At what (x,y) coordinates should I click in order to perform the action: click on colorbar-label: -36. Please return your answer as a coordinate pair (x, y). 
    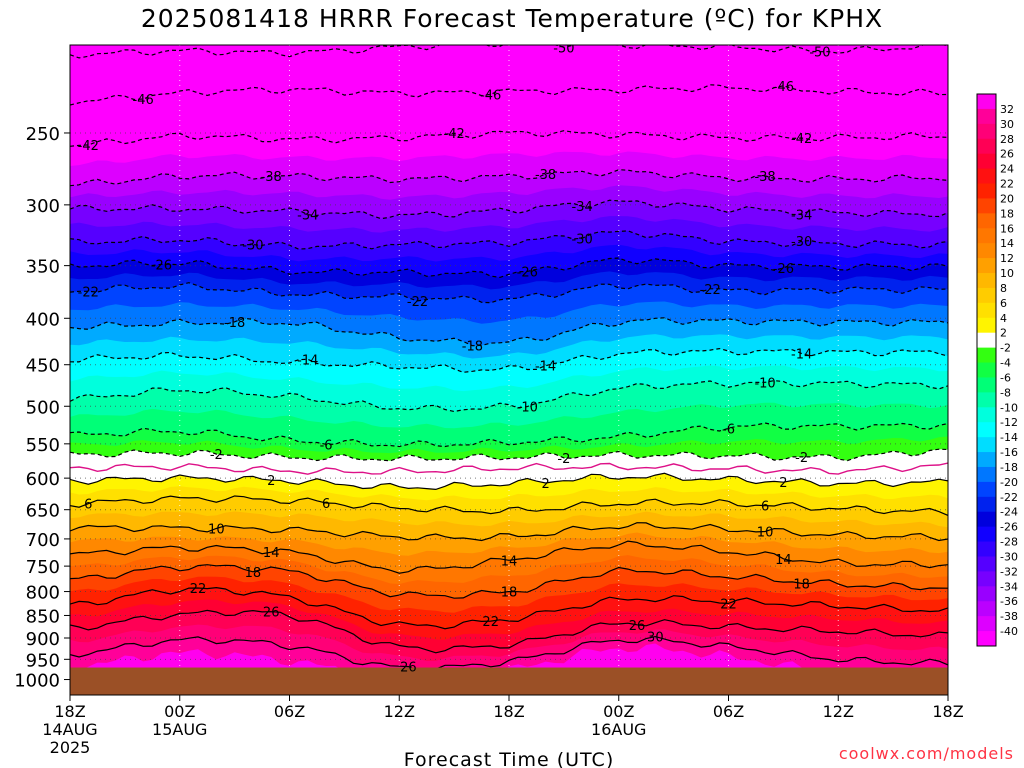
    Looking at the image, I should click on (1009, 601).